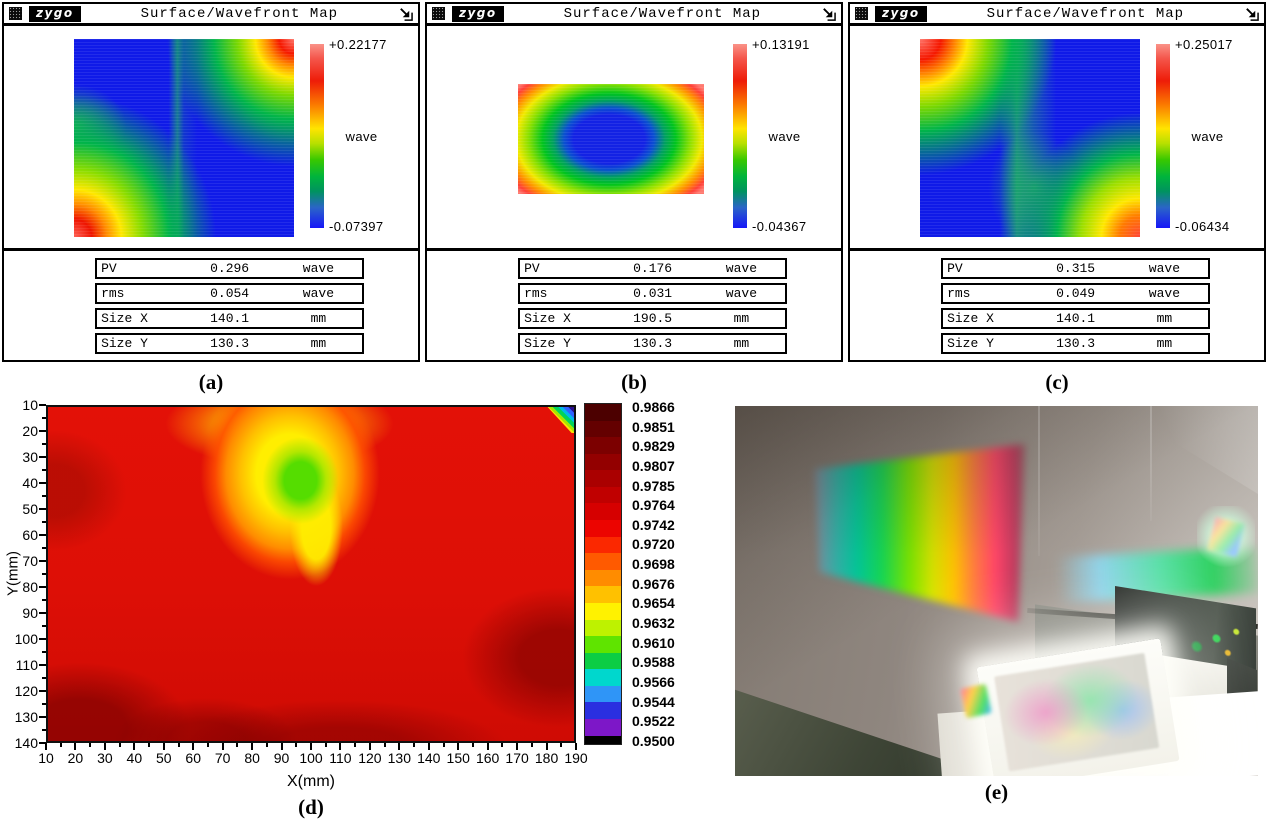  What do you see at coordinates (30, 431) in the screenshot?
I see `y-tick-label: 20` at bounding box center [30, 431].